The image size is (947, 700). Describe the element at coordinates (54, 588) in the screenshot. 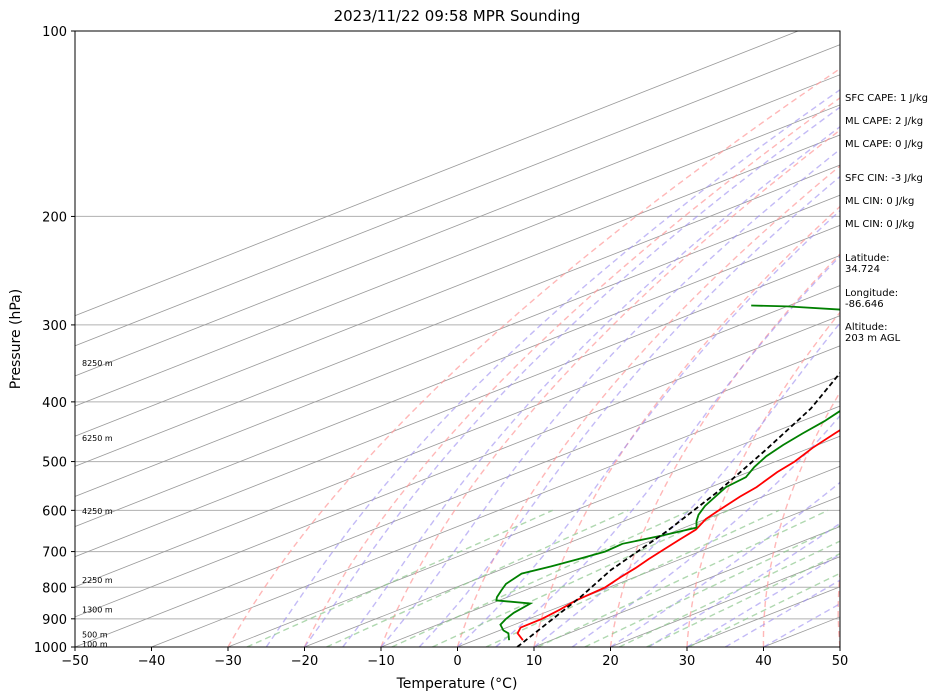

I see `y-tick-label: 800` at that location.